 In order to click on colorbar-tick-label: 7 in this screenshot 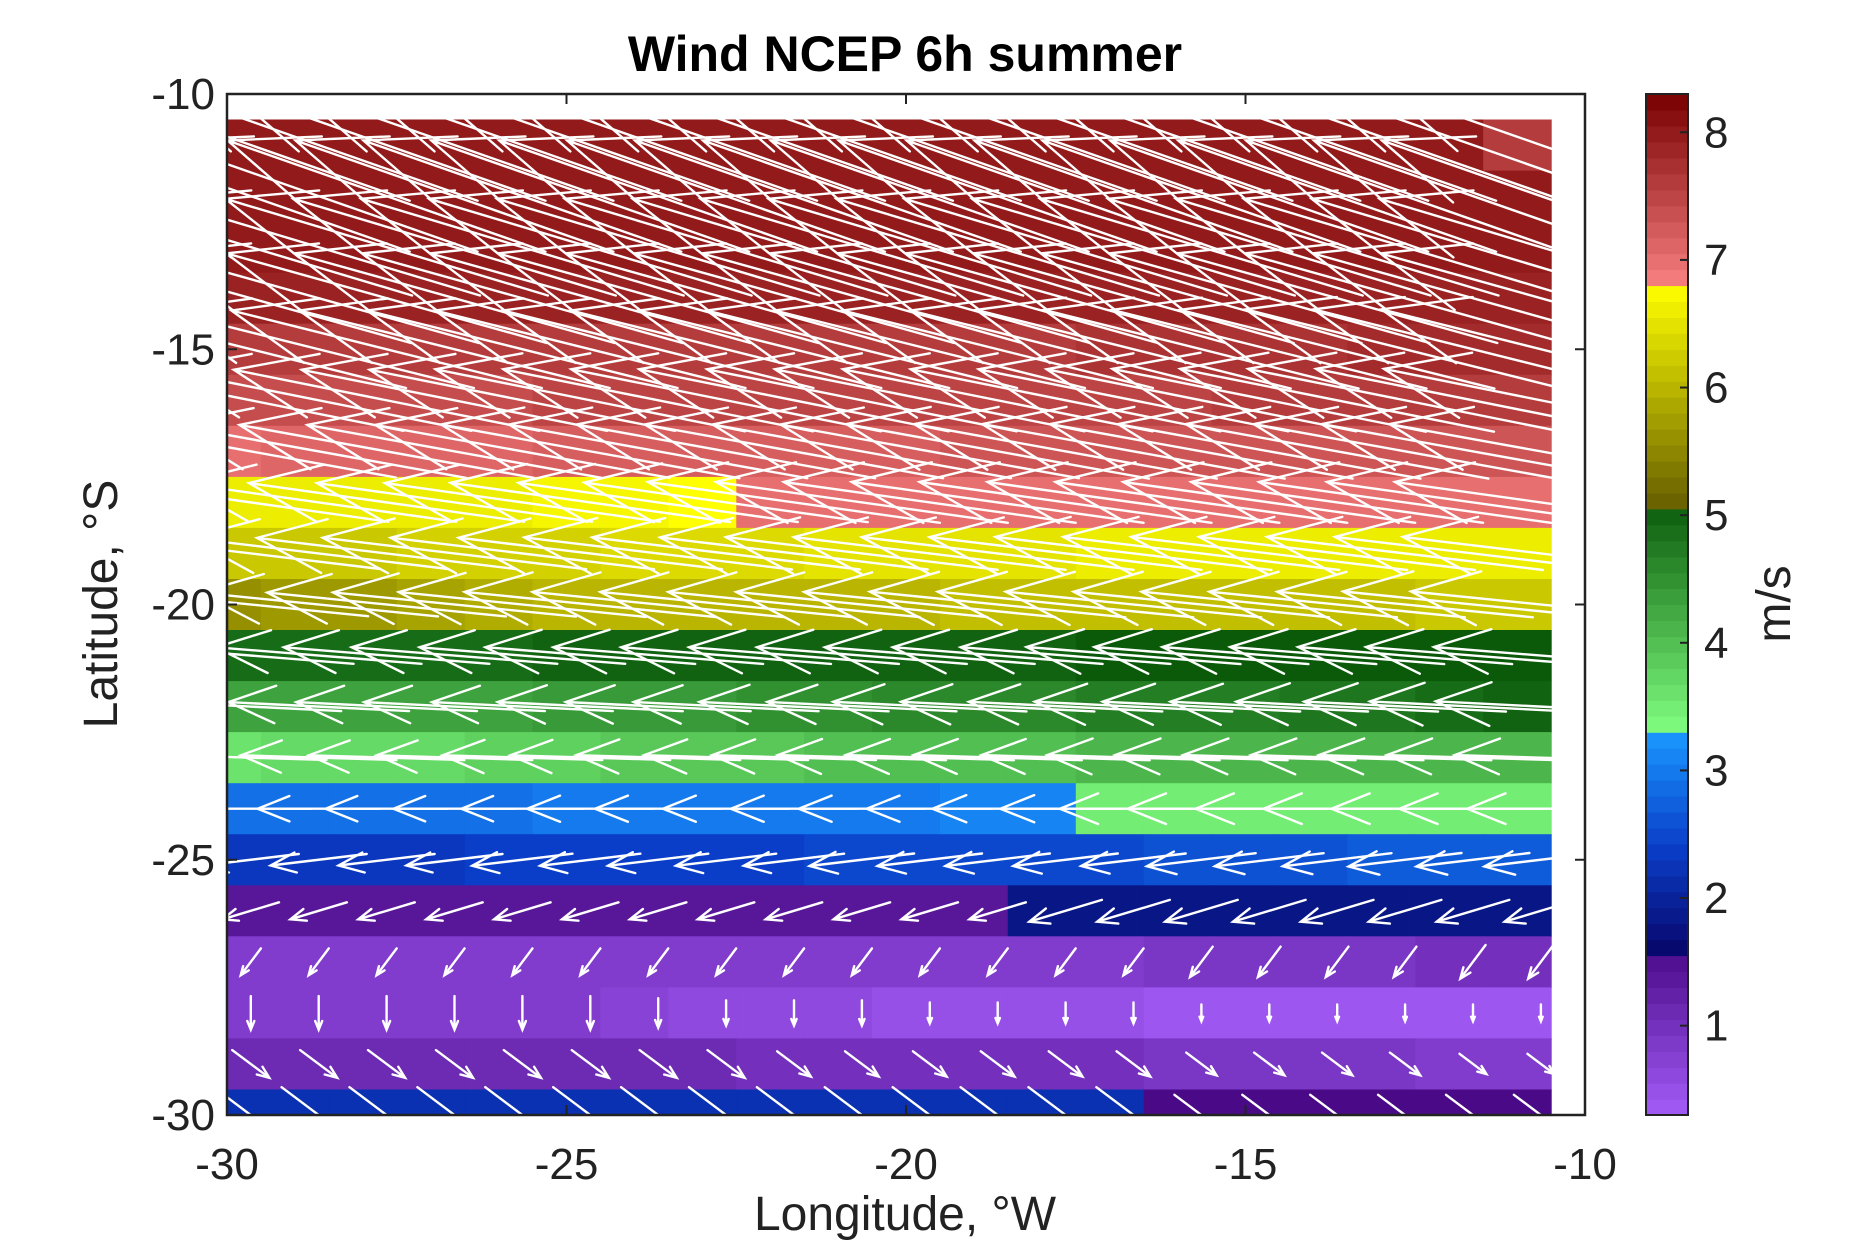, I will do `click(1716, 260)`.